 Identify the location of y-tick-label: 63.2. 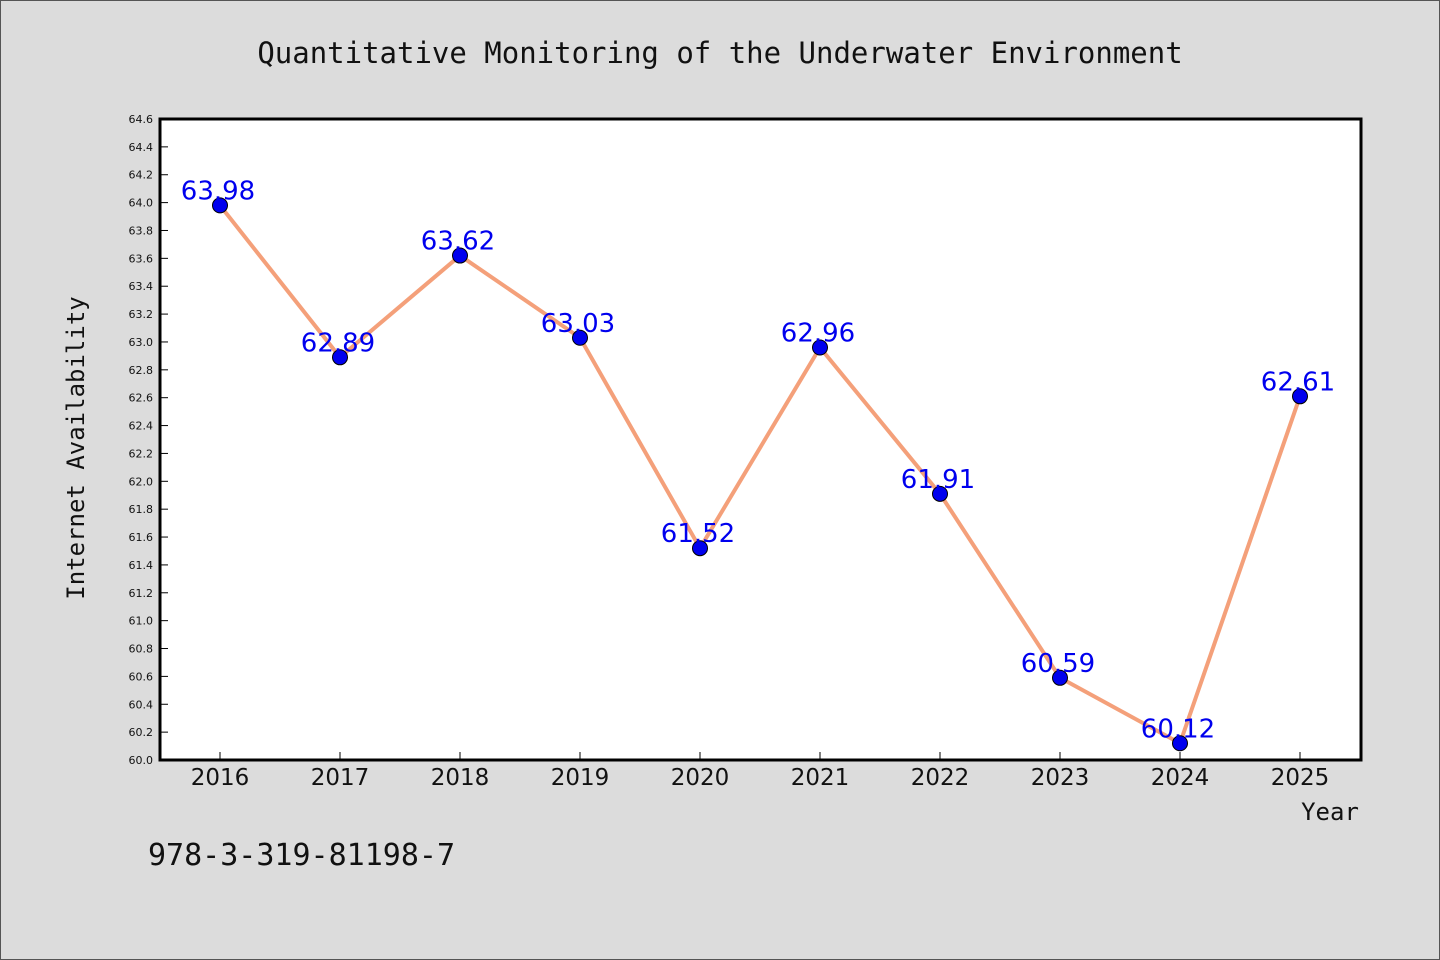
(141, 314).